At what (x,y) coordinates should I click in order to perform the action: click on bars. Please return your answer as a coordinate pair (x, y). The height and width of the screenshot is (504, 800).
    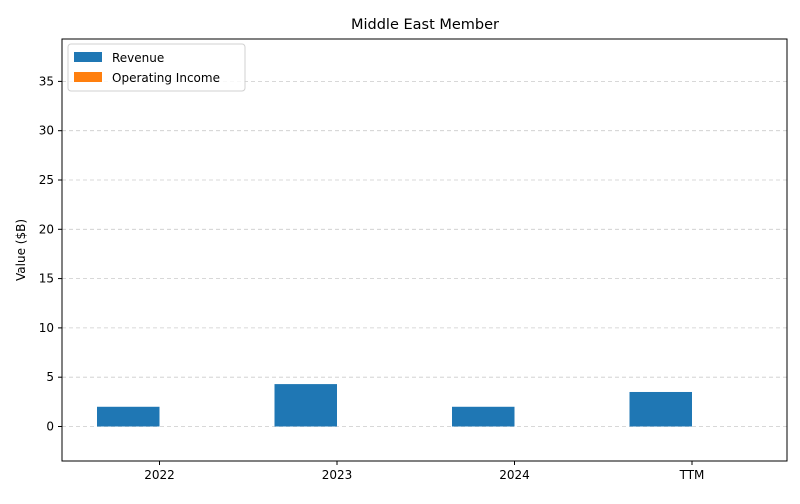
    Looking at the image, I should click on (394, 405).